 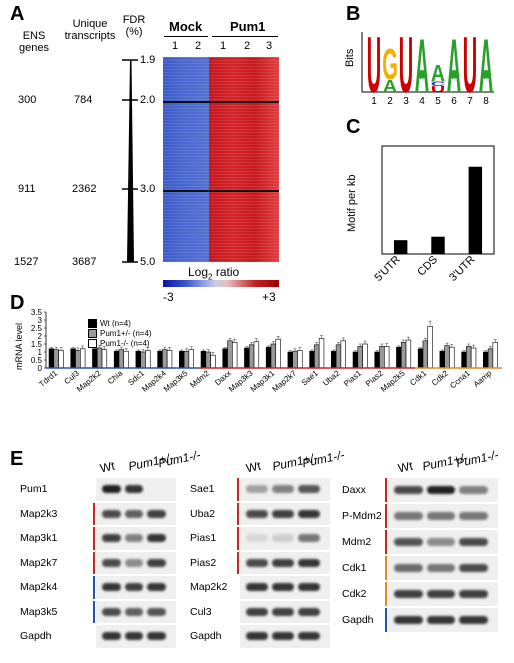 What do you see at coordinates (26, 262) in the screenshot?
I see `ens-value: 1527` at bounding box center [26, 262].